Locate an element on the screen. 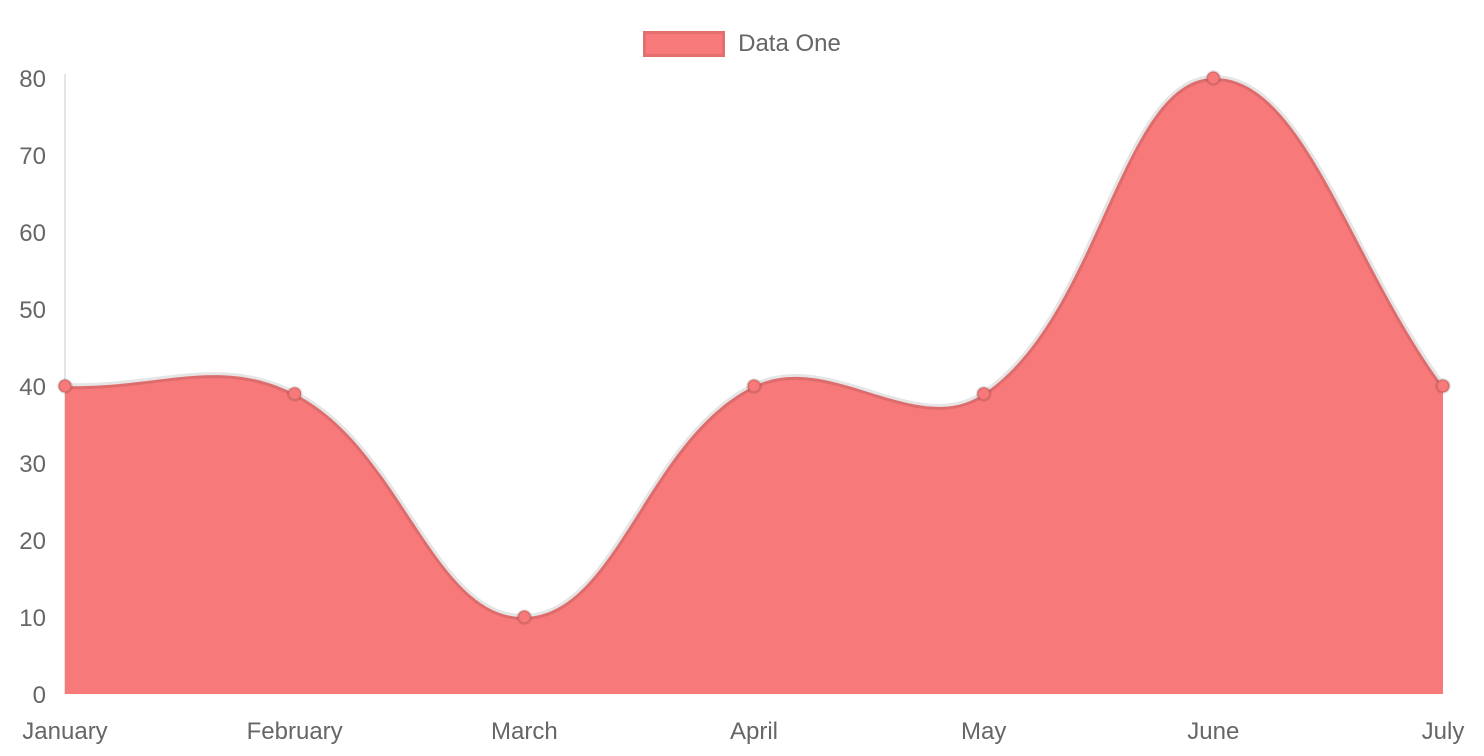  x-tick-label: March is located at coordinates (524, 731).